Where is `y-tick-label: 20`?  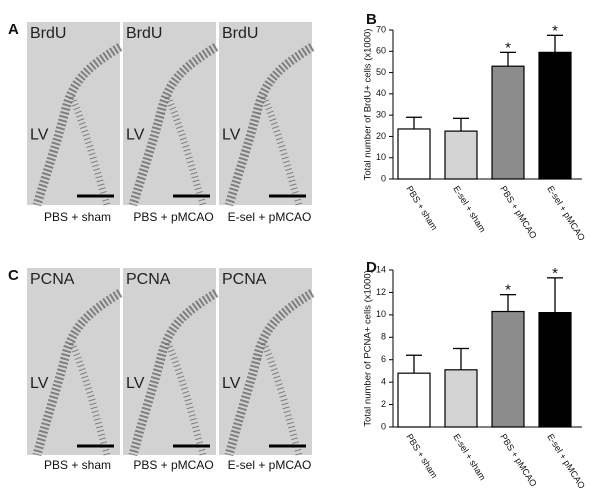
y-tick-label: 20 is located at coordinates (381, 136).